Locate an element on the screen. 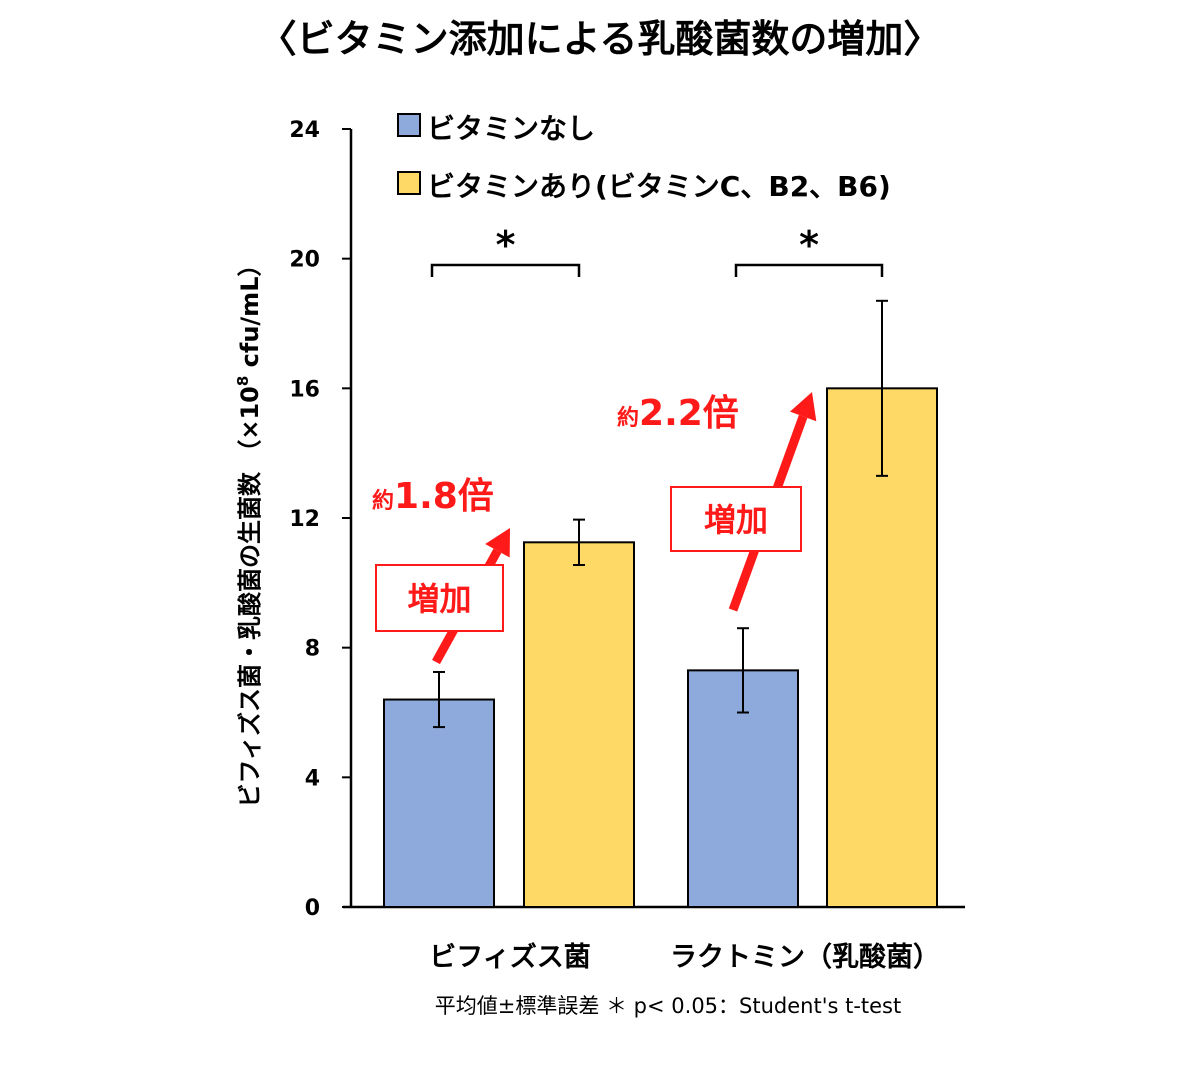 This screenshot has width=1200, height=1079. chart-title: 〈ビタミン添加による乳酸菌数の増加〉 is located at coordinates (600, 39).